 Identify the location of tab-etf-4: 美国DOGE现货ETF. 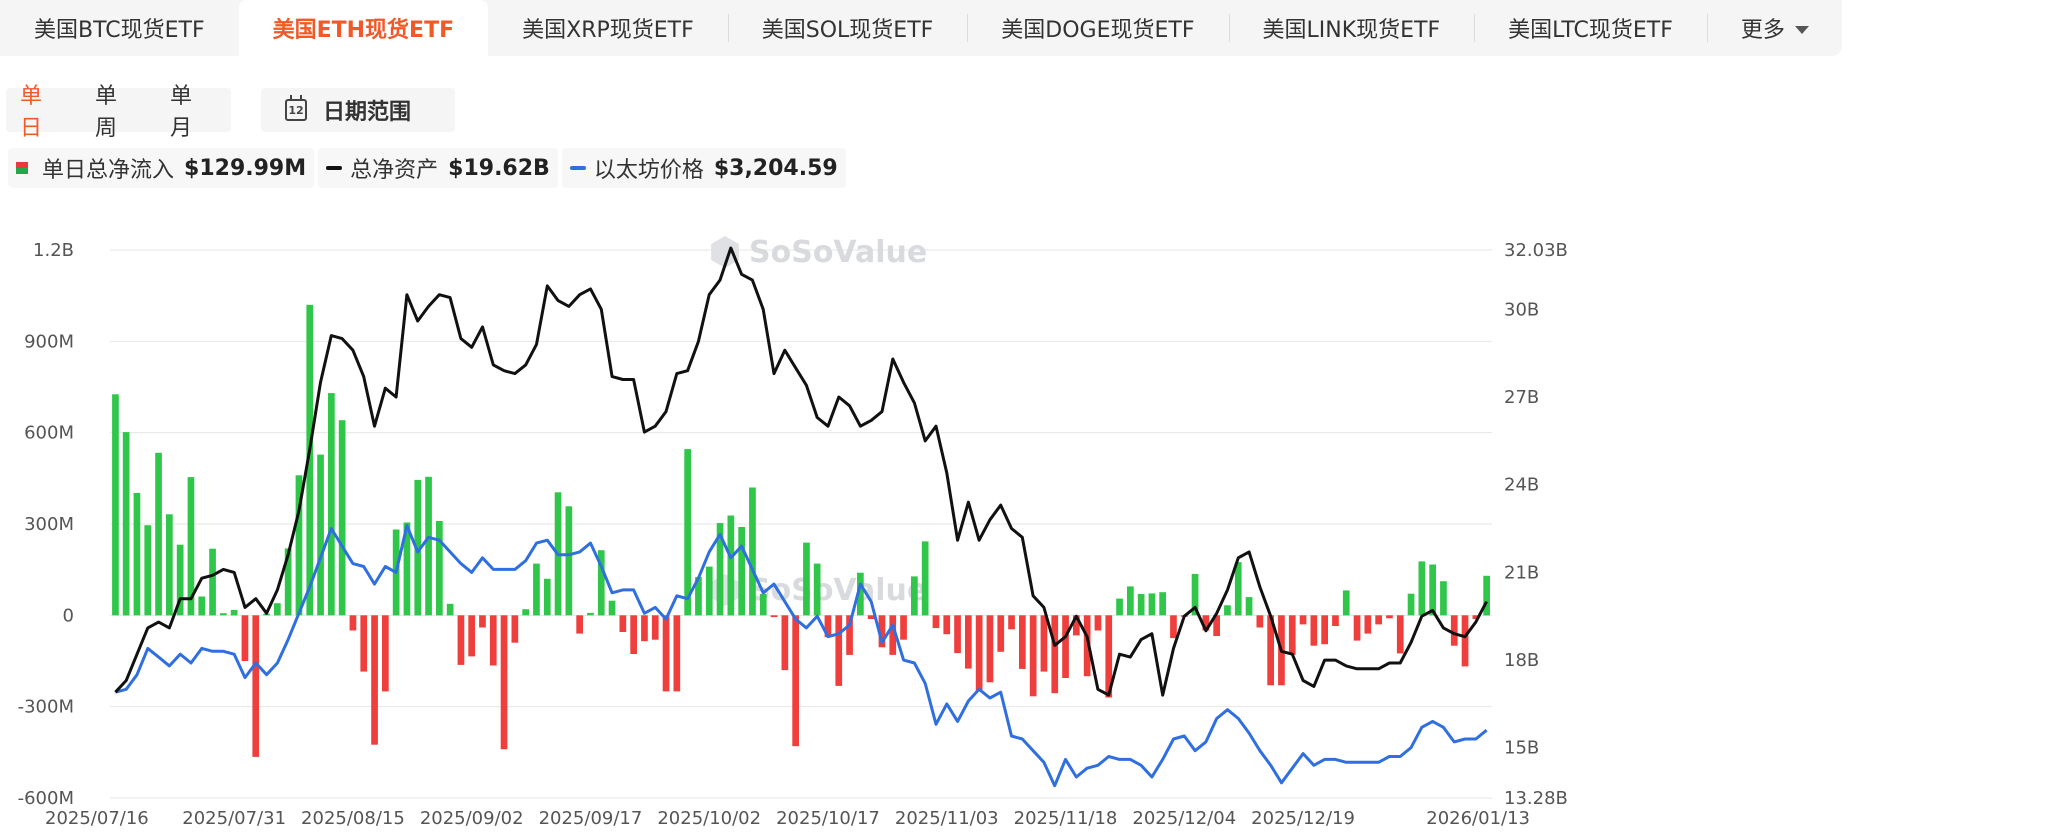
(1097, 28).